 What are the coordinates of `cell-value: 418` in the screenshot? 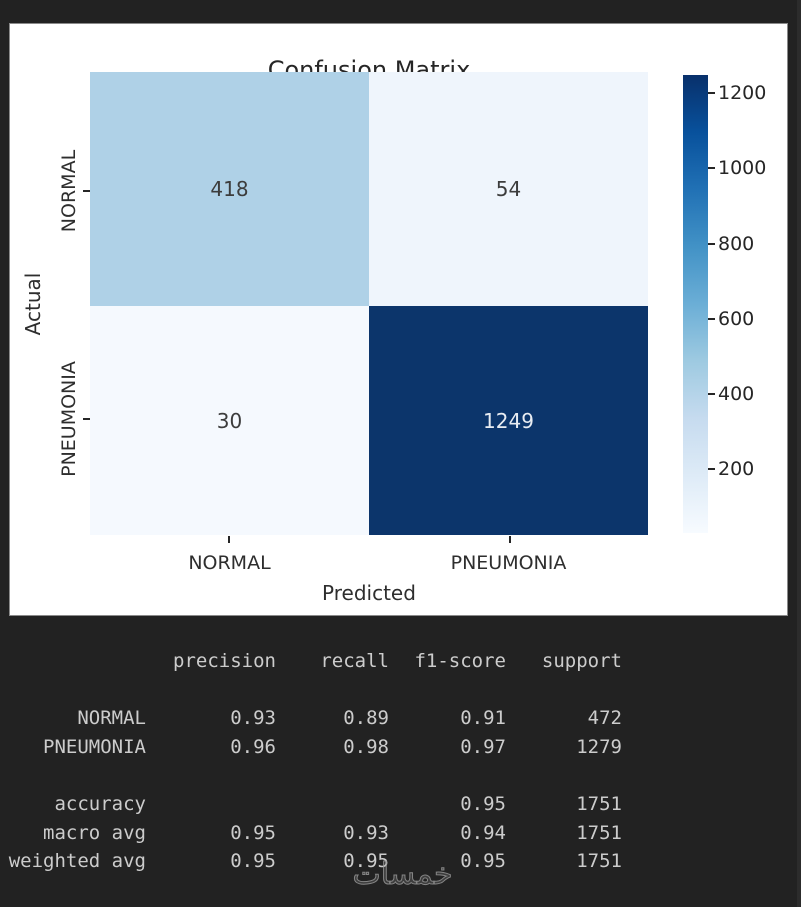 It's located at (229, 189).